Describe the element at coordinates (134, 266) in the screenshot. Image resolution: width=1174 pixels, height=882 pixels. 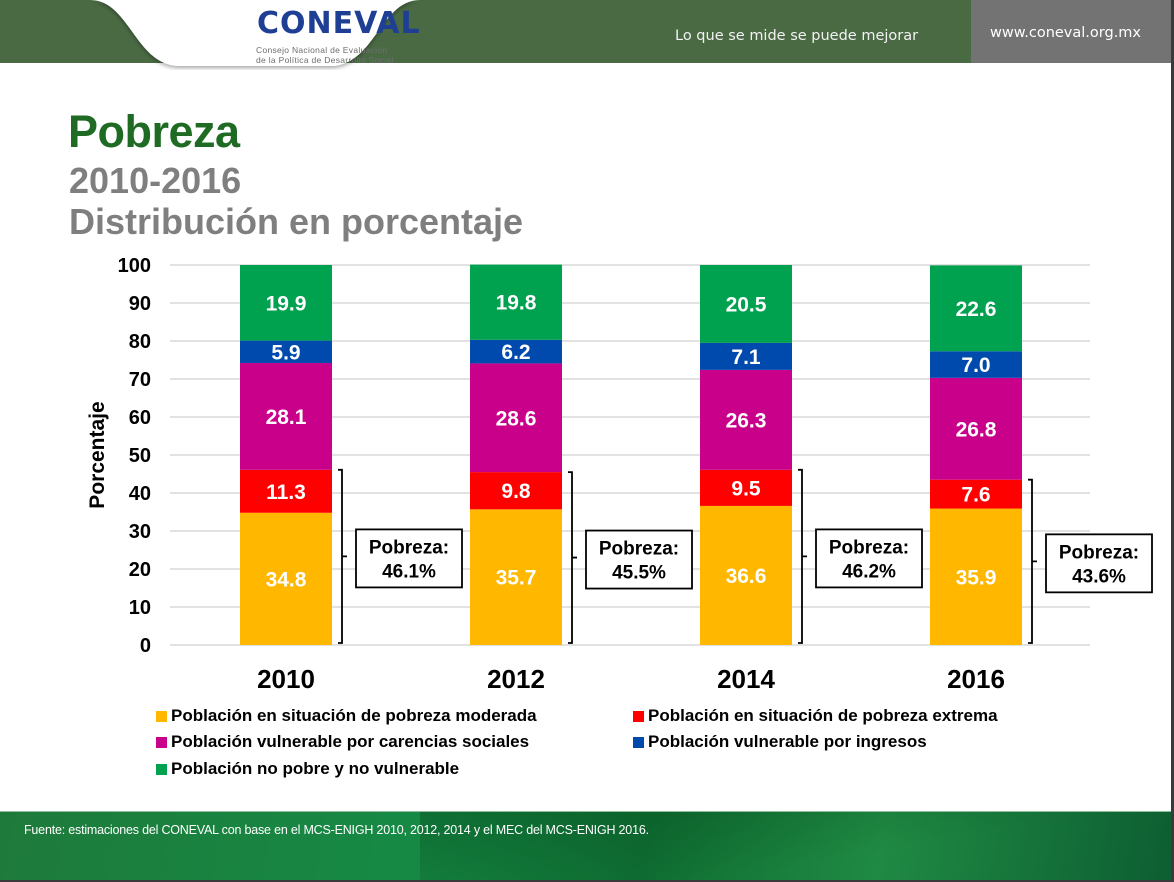
I see `y-tick-label: 100` at that location.